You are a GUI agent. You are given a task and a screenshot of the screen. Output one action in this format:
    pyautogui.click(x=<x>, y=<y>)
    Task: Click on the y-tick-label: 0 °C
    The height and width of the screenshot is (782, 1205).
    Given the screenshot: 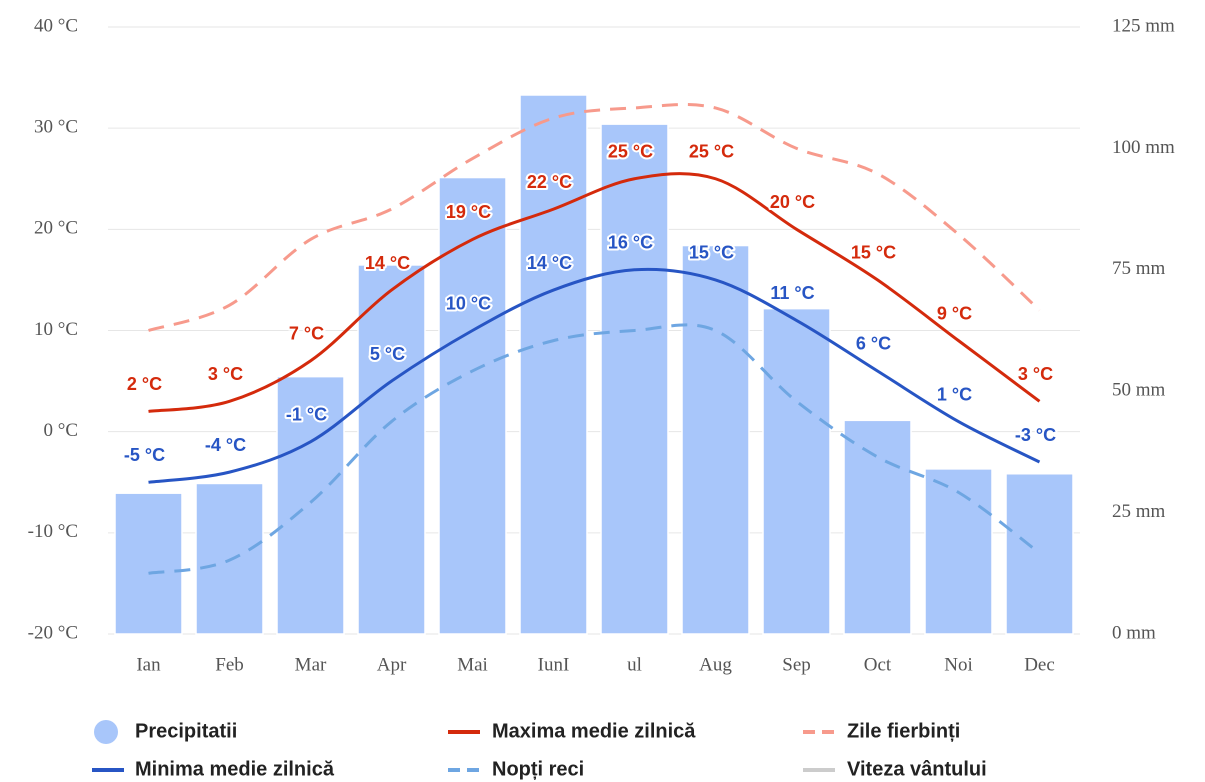 What is the action you would take?
    pyautogui.click(x=60, y=430)
    